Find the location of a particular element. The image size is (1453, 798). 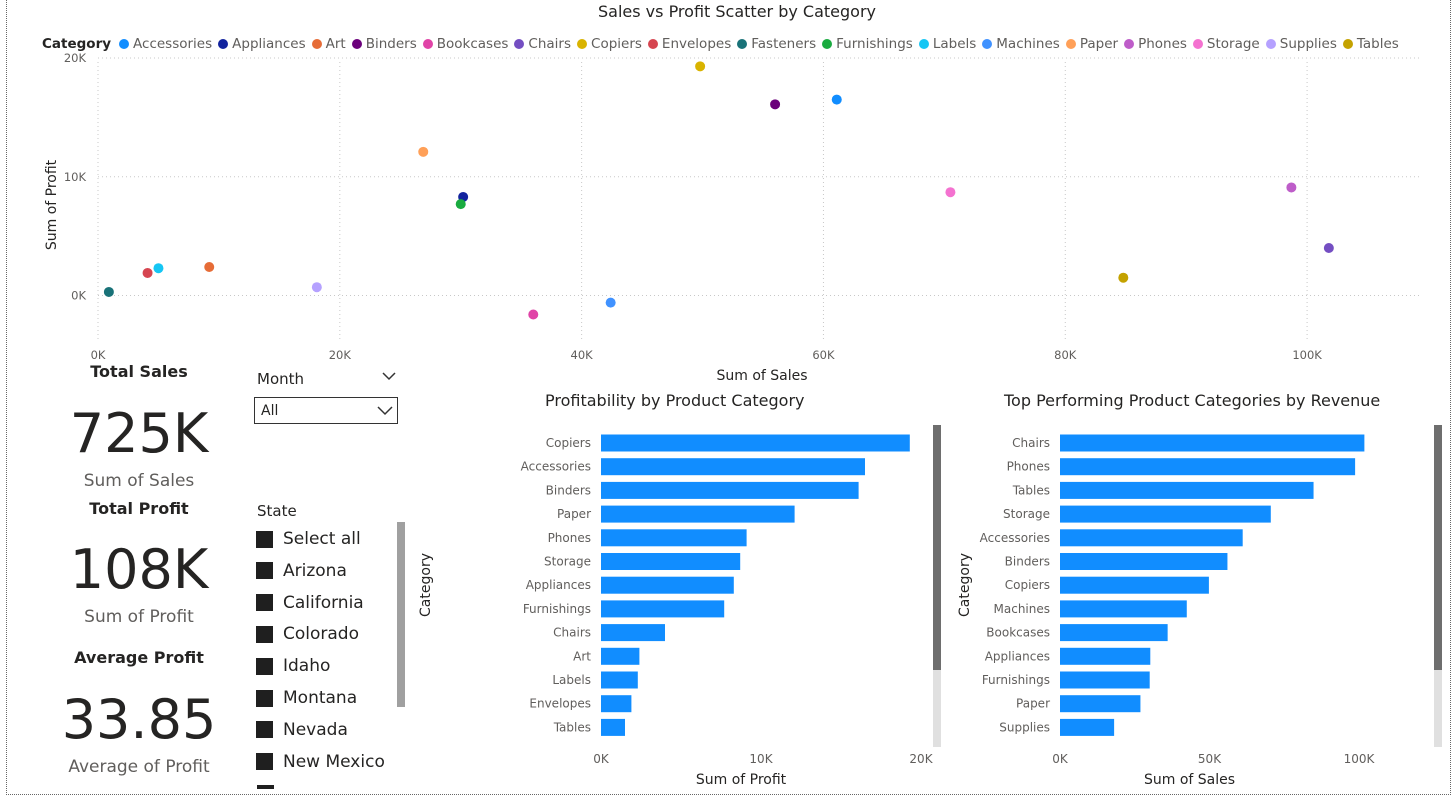

state-scrollbar-thumb is located at coordinates (401, 614).